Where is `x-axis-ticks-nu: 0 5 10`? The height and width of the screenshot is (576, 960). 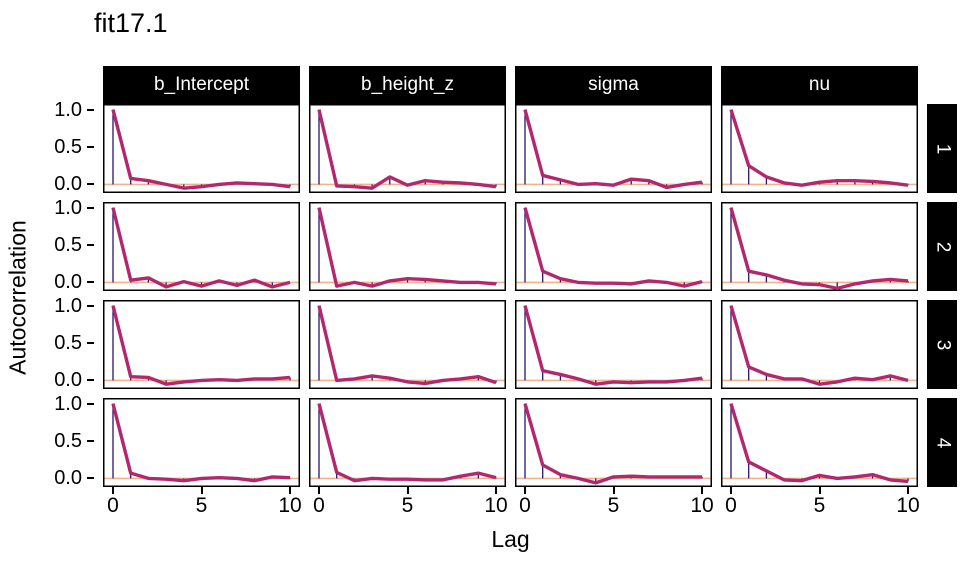
x-axis-ticks-nu: 0 5 10 is located at coordinates (820, 502).